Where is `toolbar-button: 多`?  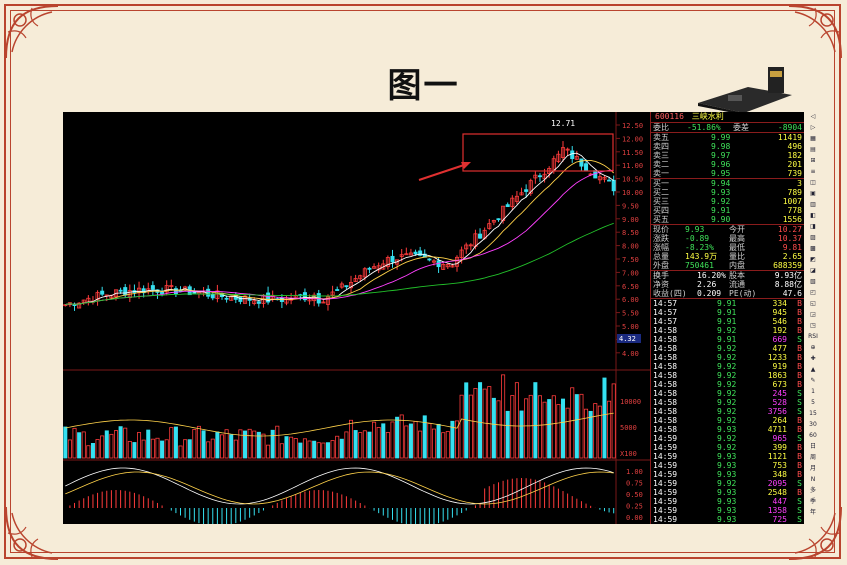 toolbar-button: 多 is located at coordinates (812, 490).